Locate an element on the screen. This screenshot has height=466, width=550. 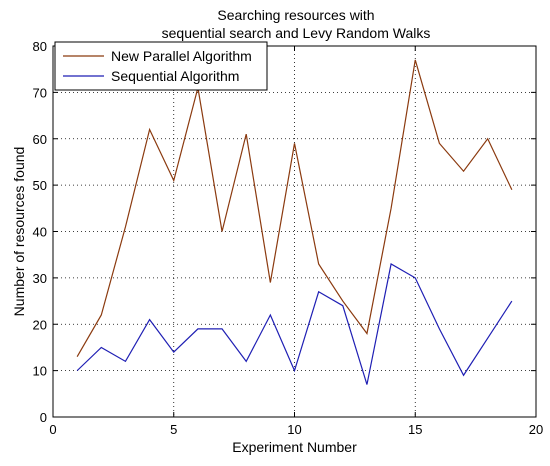
legend-label-sequential: Sequential Algorithm is located at coordinates (175, 76).